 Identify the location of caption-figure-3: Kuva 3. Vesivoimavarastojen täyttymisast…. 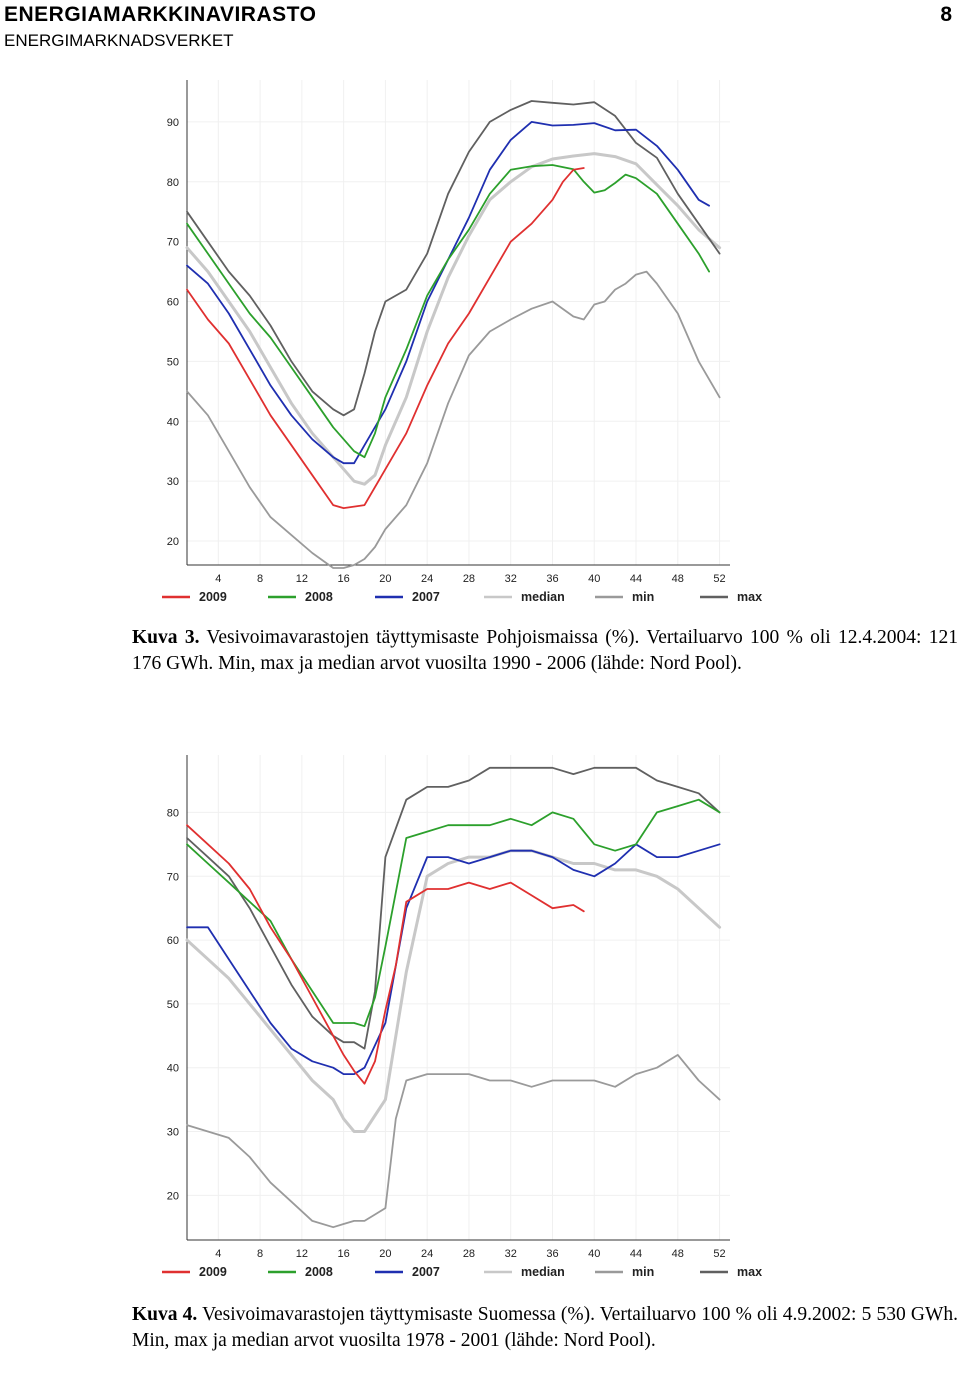
(545, 651).